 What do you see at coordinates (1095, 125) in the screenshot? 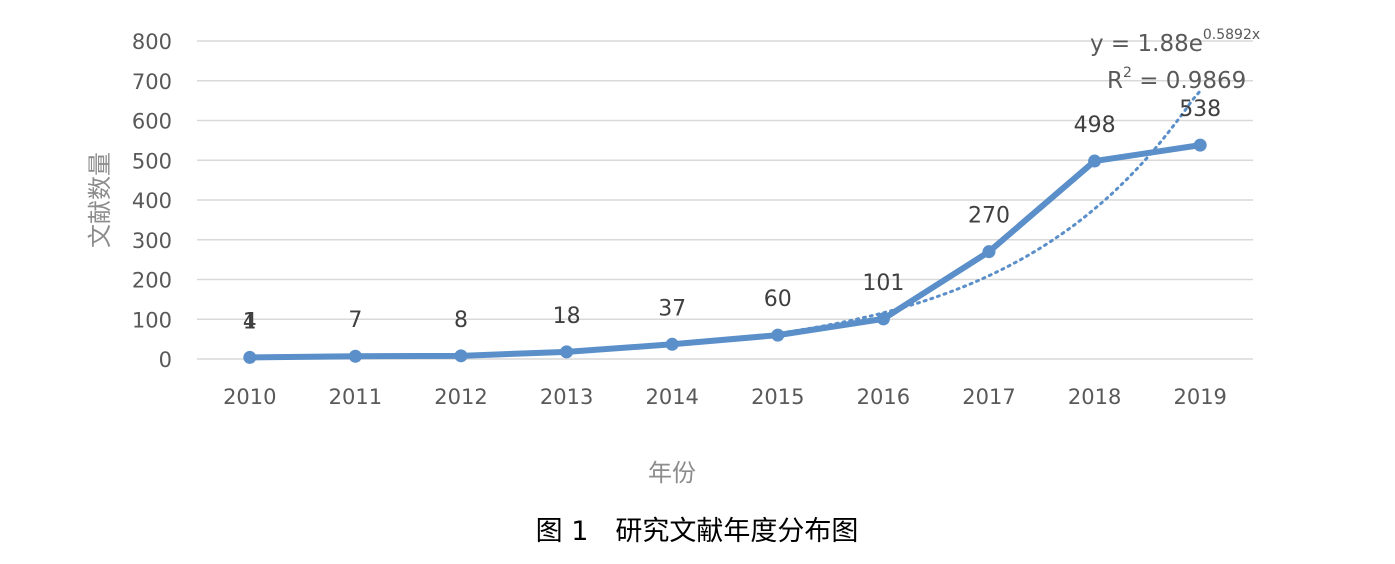
I see `data-label: 498` at bounding box center [1095, 125].